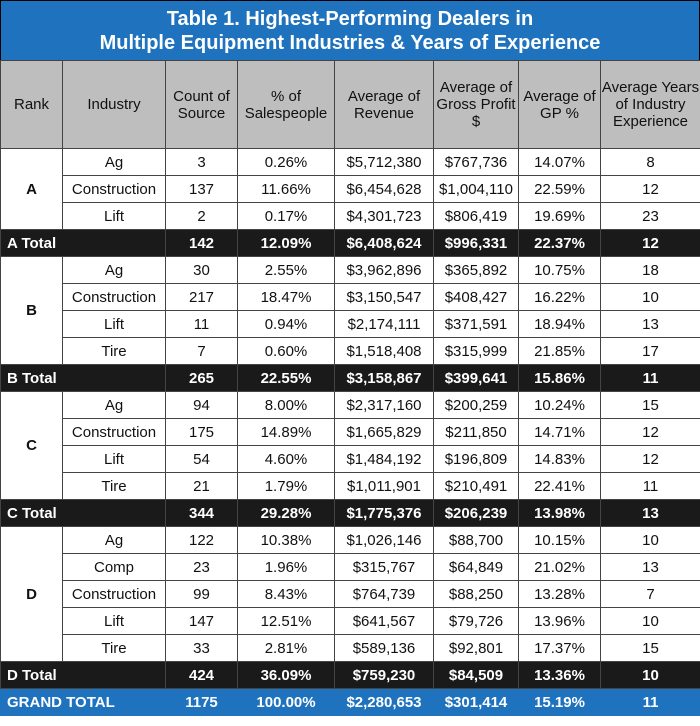 The width and height of the screenshot is (700, 726). Describe the element at coordinates (286, 324) in the screenshot. I see `value-cell: 0.94%` at that location.